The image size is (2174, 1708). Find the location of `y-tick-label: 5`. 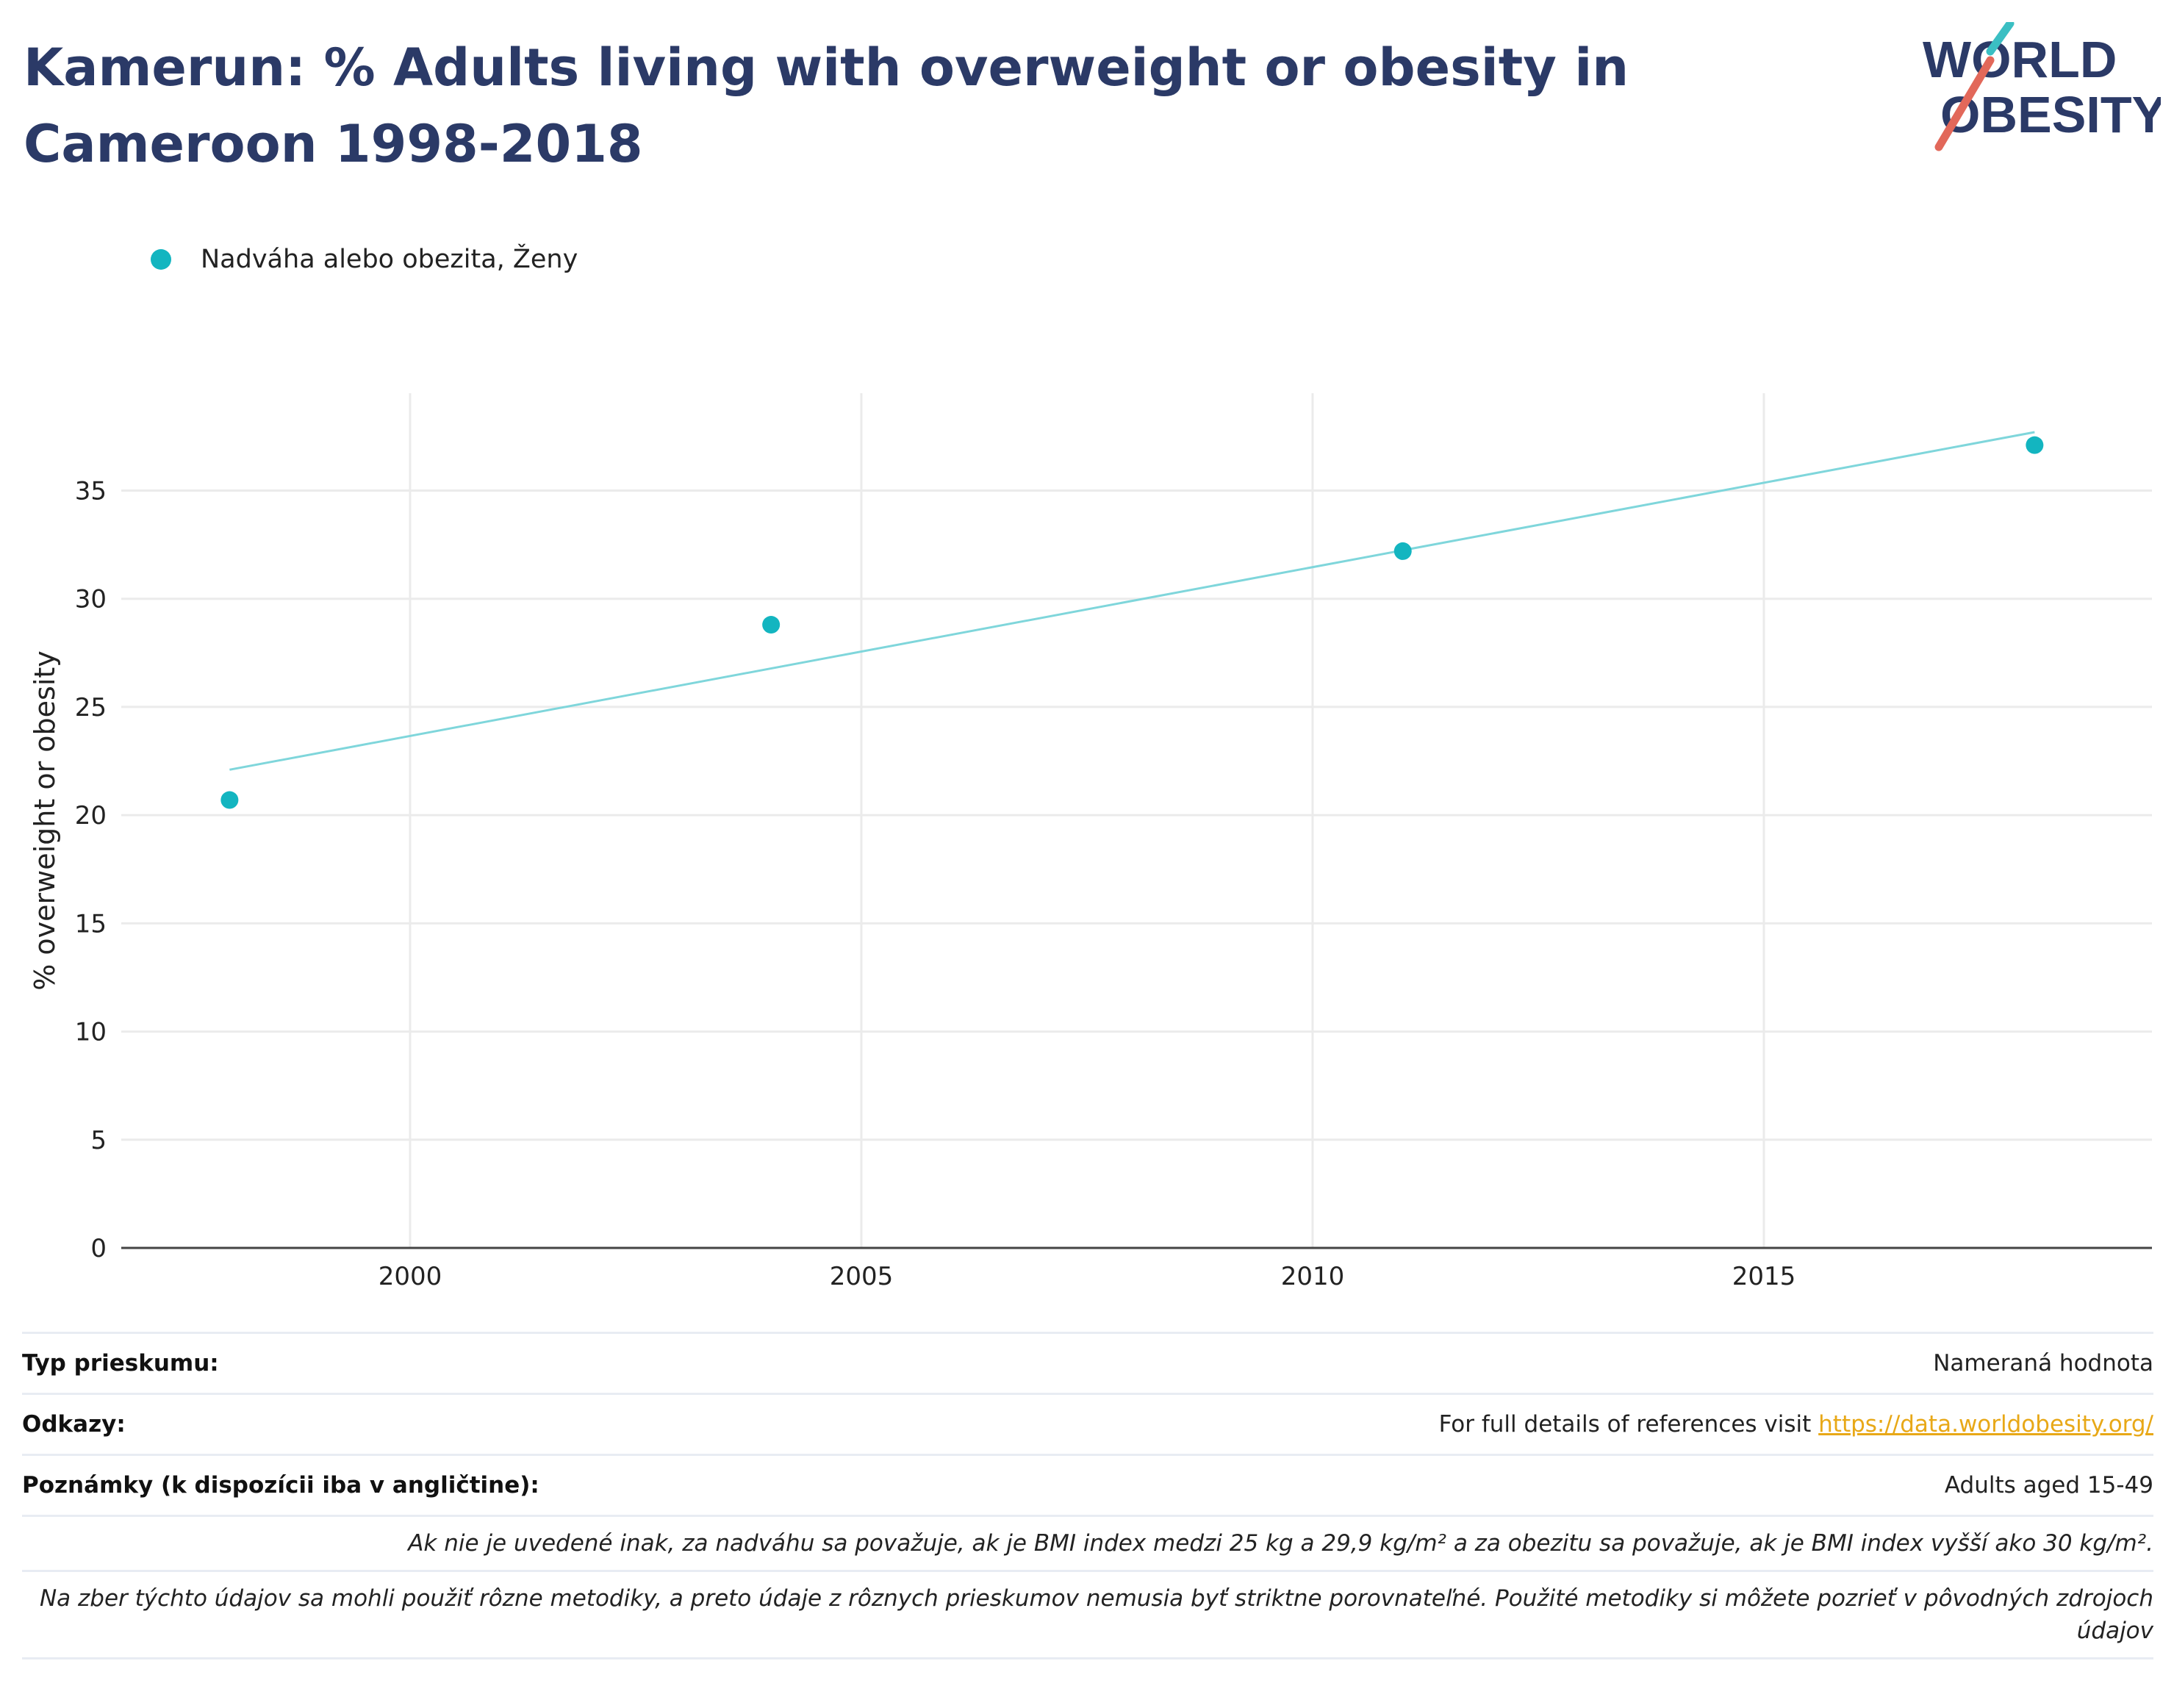

y-tick-label: 5 is located at coordinates (98, 1140).